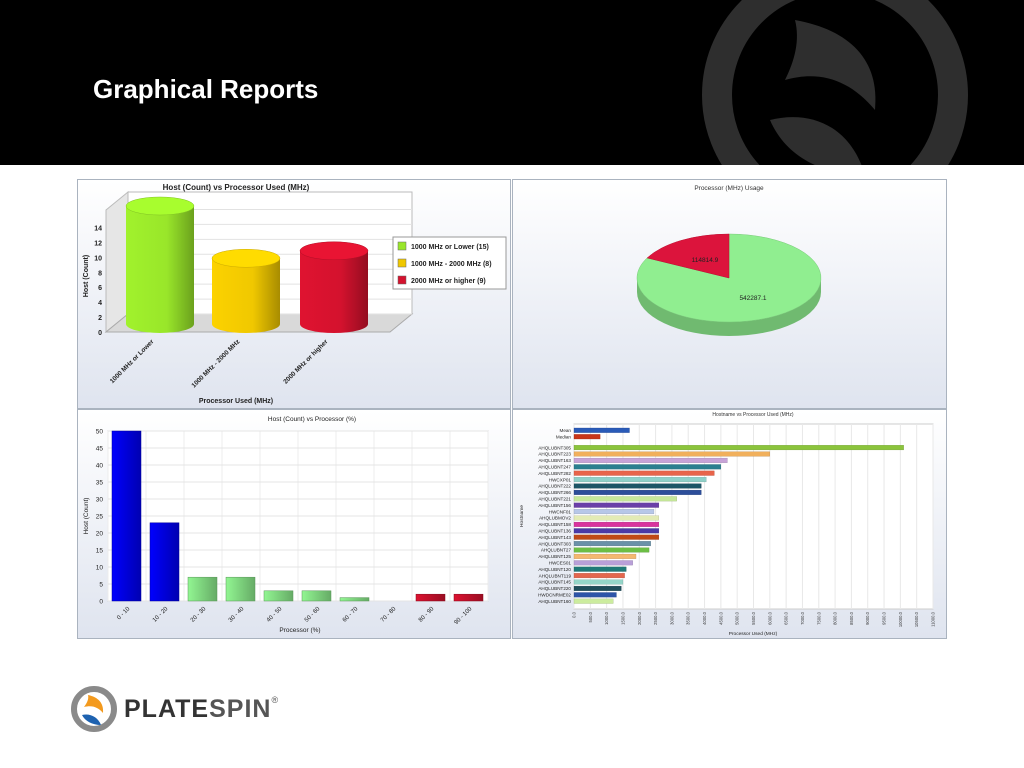 The height and width of the screenshot is (768, 1024). Describe the element at coordinates (100, 432) in the screenshot. I see `y-tick-label: 50` at that location.